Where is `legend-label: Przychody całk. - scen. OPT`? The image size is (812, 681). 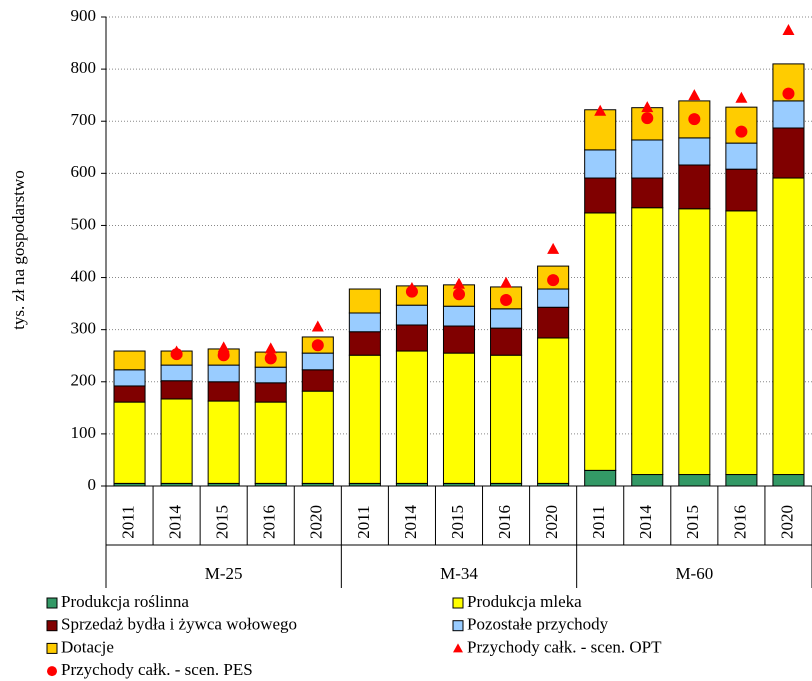 legend-label: Przychody całk. - scen. OPT is located at coordinates (564, 646).